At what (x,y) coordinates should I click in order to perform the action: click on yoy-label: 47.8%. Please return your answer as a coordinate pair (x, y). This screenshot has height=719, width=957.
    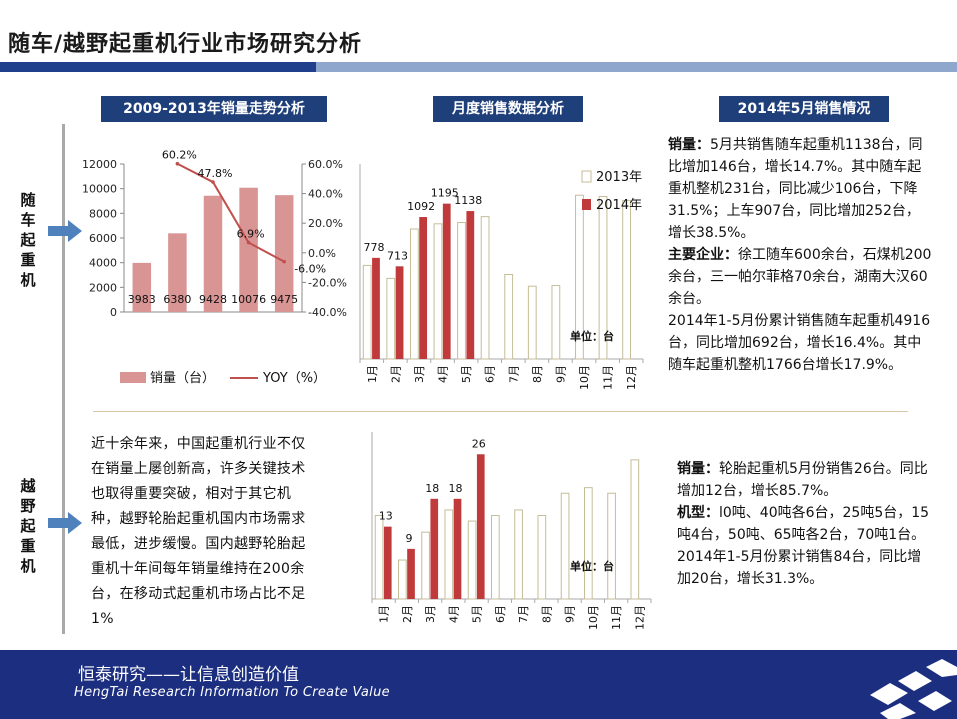
    Looking at the image, I should click on (215, 173).